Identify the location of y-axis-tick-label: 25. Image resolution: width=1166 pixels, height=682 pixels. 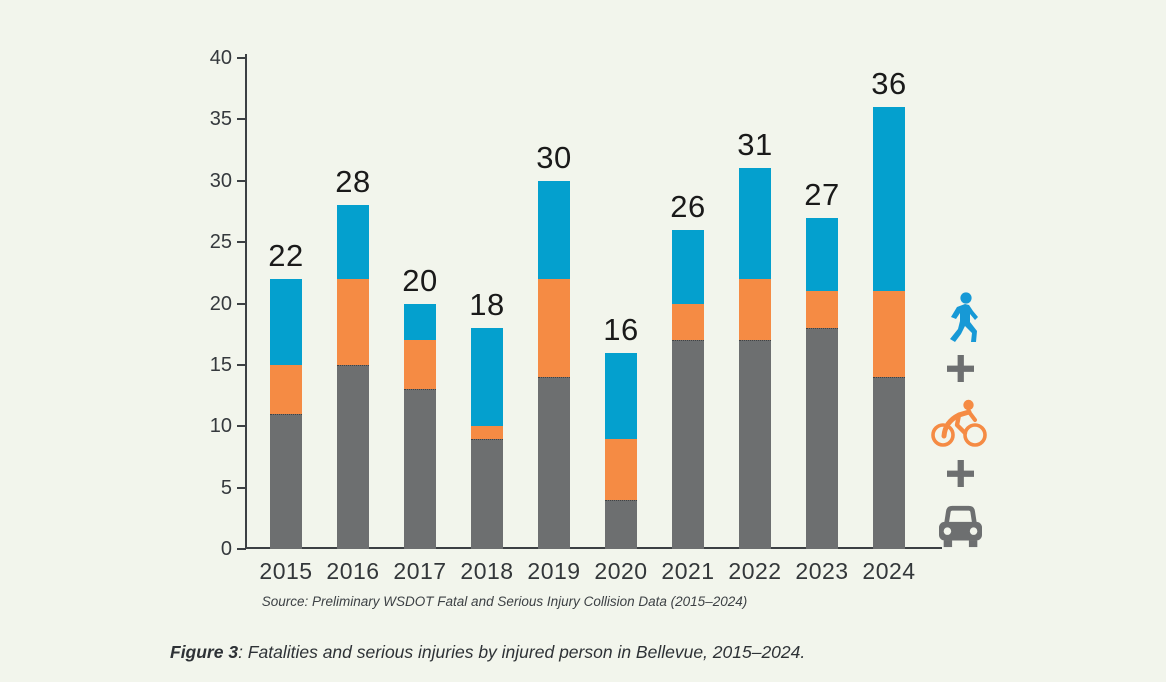
(220, 242).